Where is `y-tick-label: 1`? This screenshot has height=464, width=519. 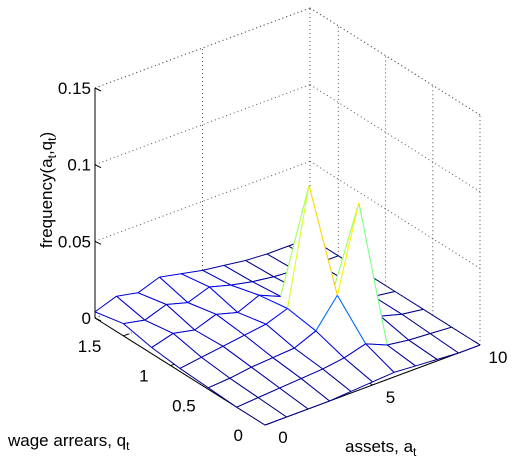 y-tick-label: 1 is located at coordinates (143, 376).